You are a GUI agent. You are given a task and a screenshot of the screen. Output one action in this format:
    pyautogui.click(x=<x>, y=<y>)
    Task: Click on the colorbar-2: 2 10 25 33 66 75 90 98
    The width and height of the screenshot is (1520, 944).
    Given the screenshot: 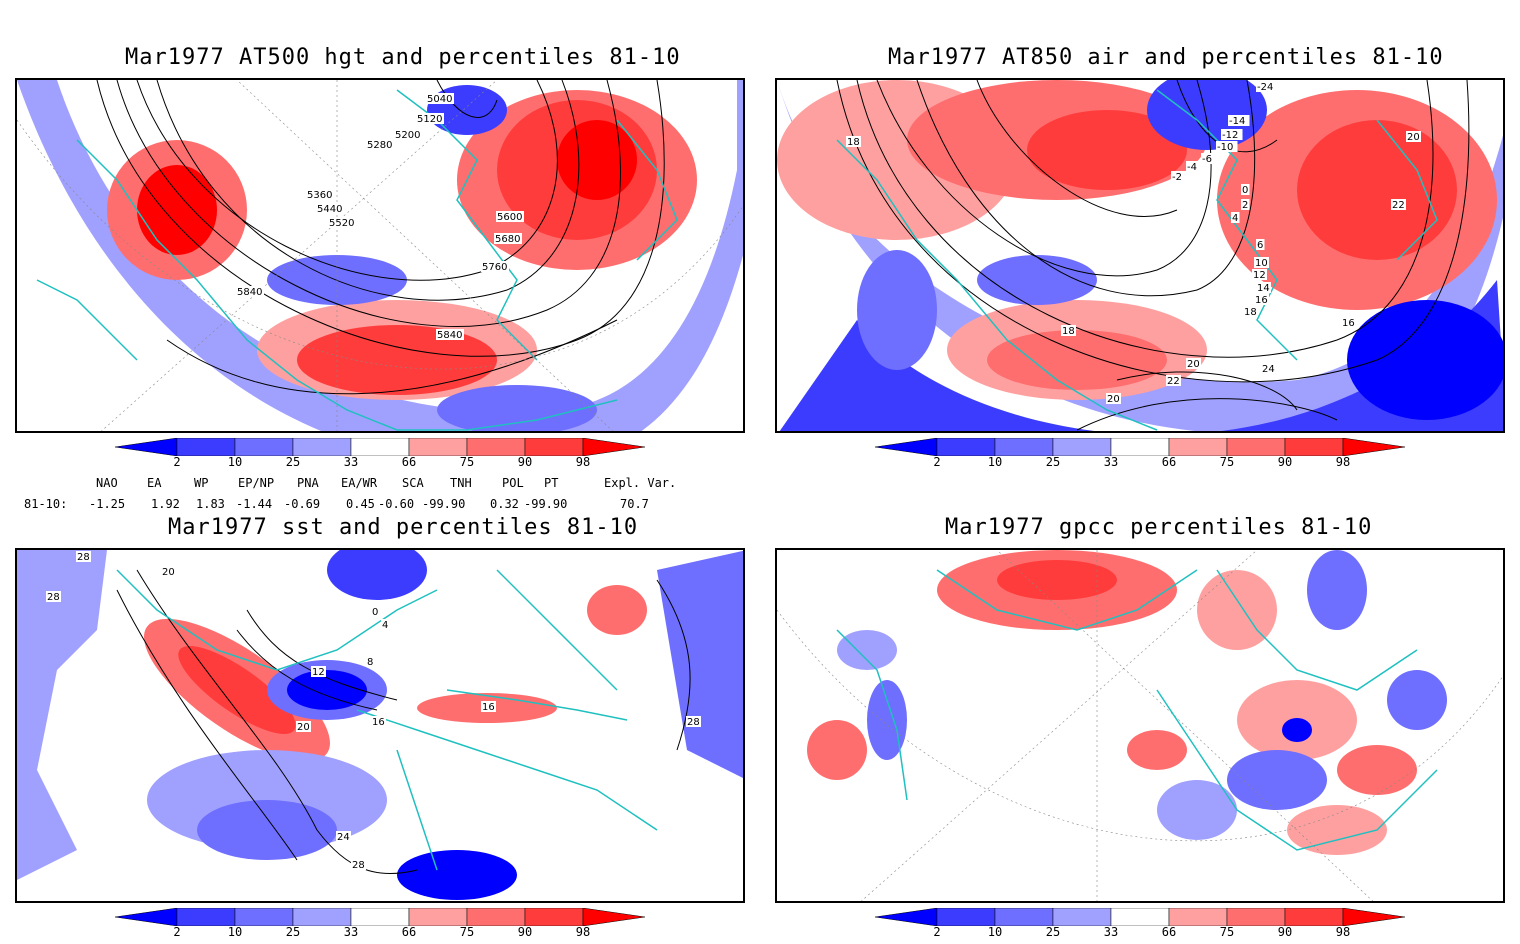 What is the action you would take?
    pyautogui.click(x=1140, y=456)
    